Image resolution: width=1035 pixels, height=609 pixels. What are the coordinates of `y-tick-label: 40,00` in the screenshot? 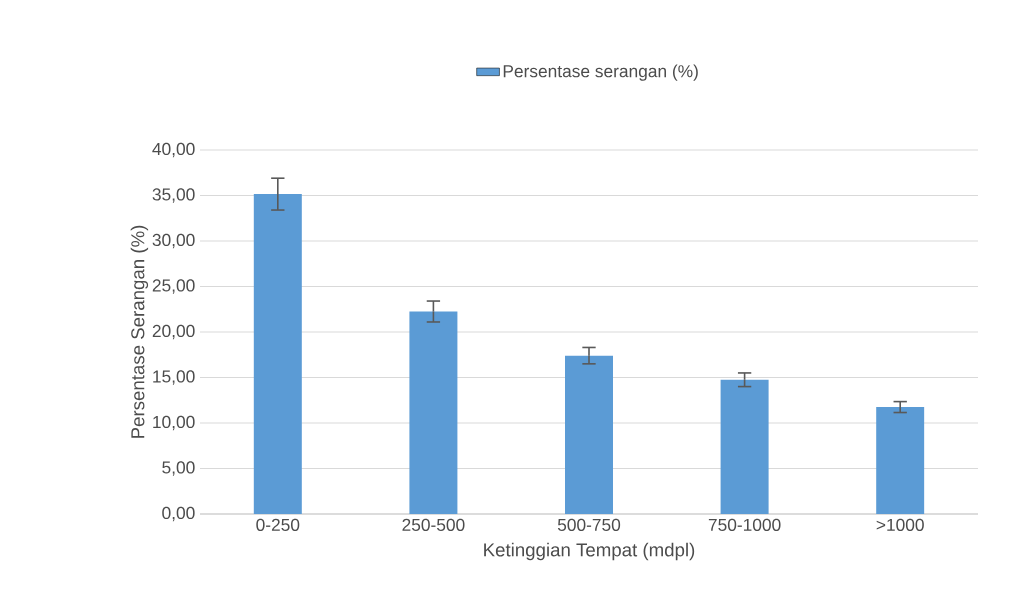 It's located at (173, 150).